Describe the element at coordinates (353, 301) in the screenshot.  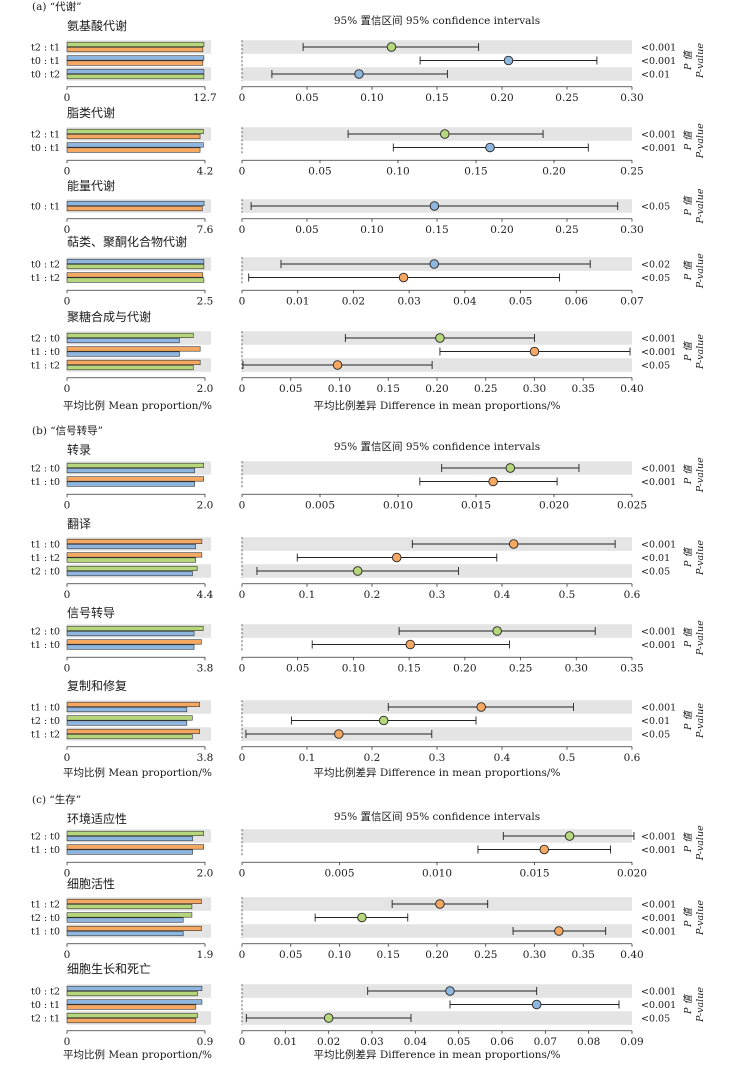
I see `diff-tick-label: 0.02` at that location.